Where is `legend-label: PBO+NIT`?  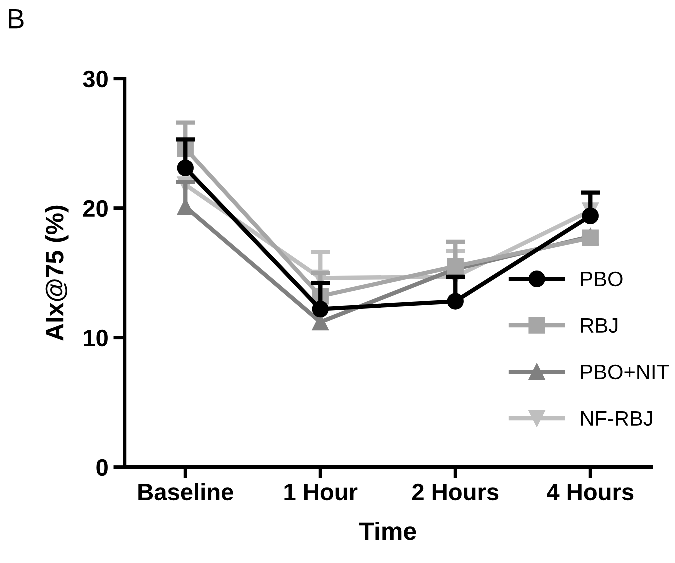
legend-label: PBO+NIT is located at coordinates (625, 372).